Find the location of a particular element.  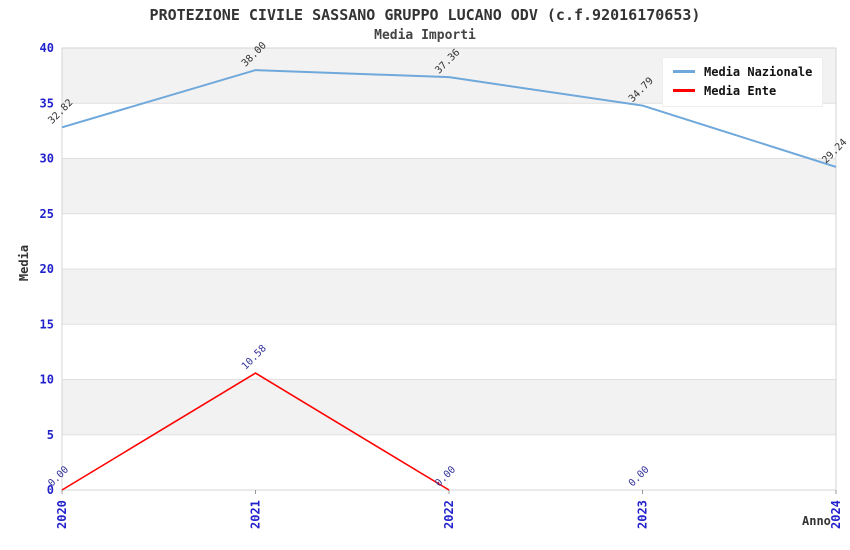

y-tick-label: 35 is located at coordinates (47, 103).